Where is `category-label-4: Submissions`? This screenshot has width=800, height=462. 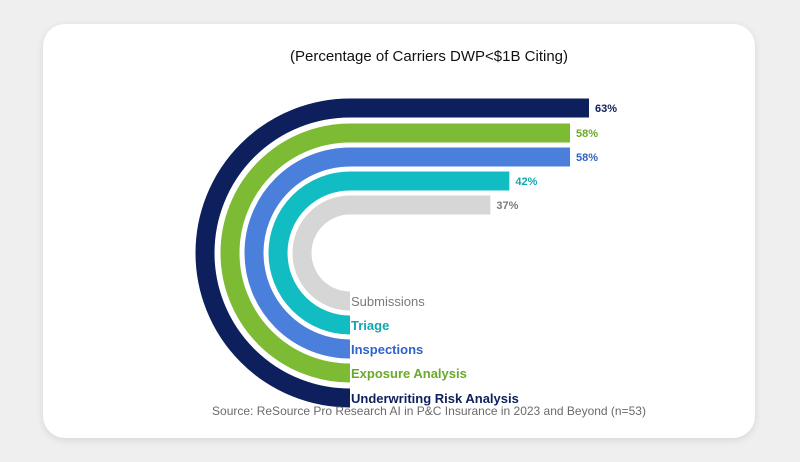
category-label-4: Submissions is located at coordinates (388, 301).